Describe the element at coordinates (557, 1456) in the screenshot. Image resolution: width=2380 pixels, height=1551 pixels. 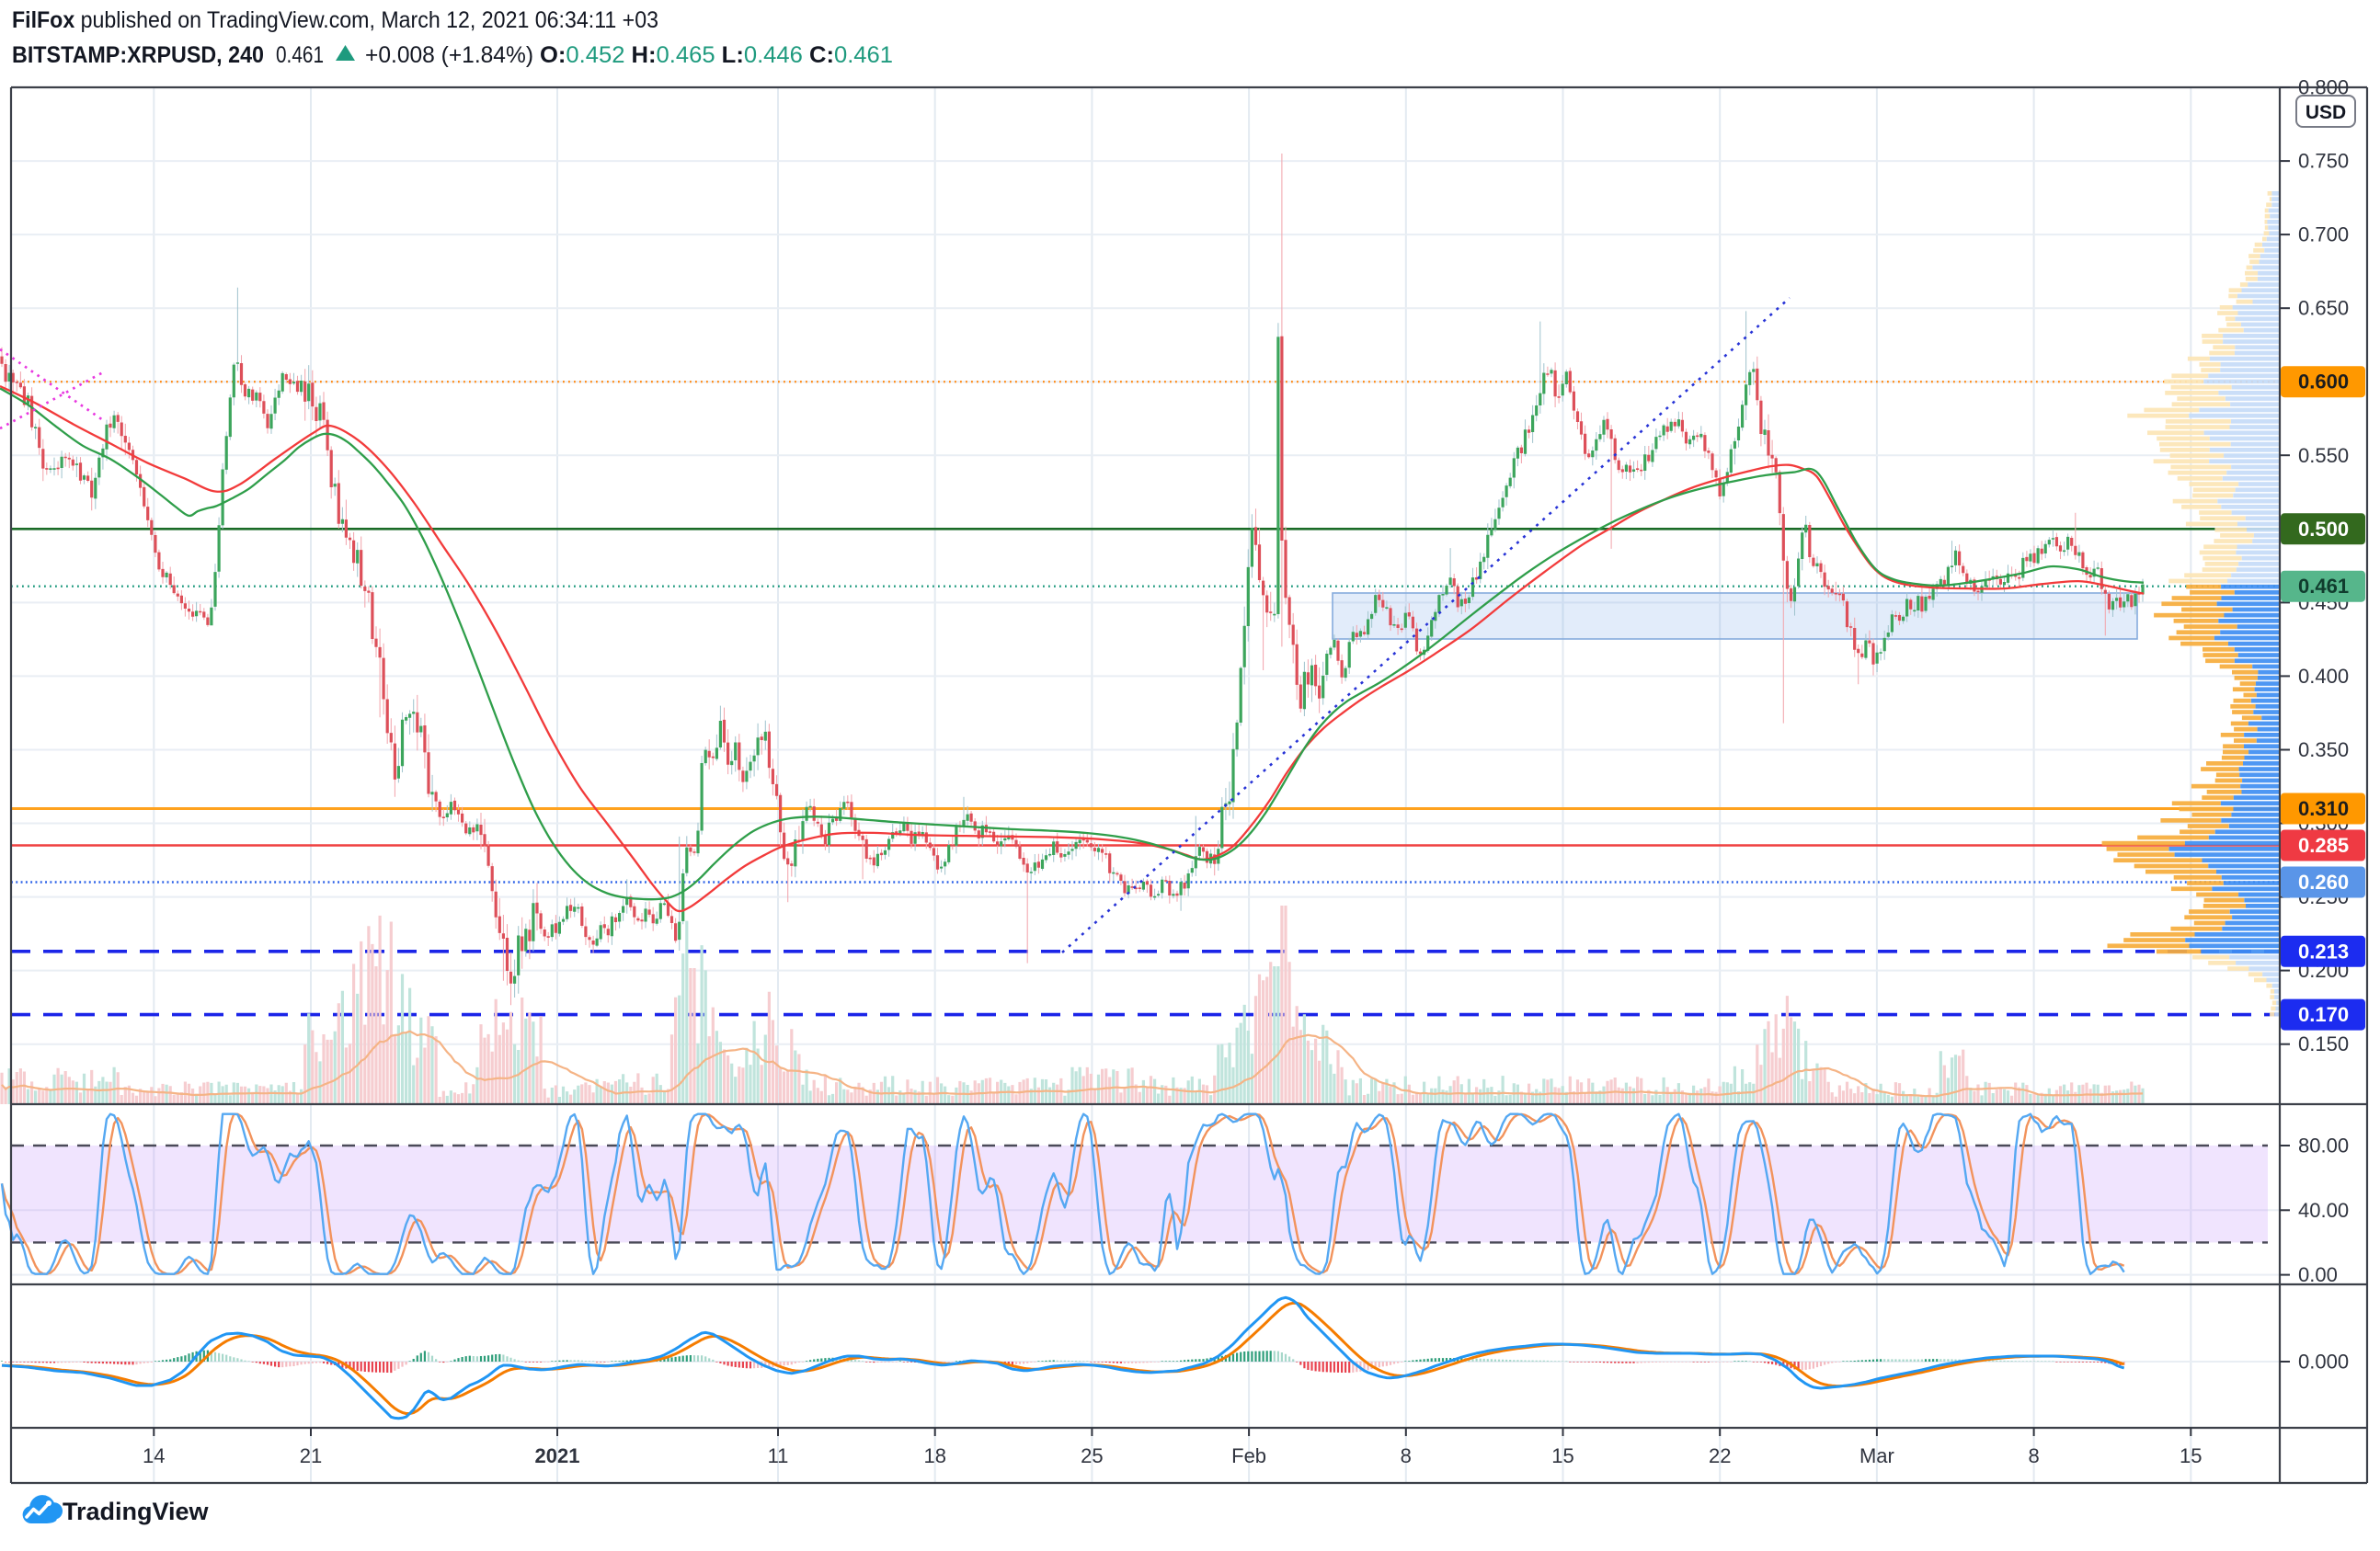
I see `svg-text: 2021` at that location.